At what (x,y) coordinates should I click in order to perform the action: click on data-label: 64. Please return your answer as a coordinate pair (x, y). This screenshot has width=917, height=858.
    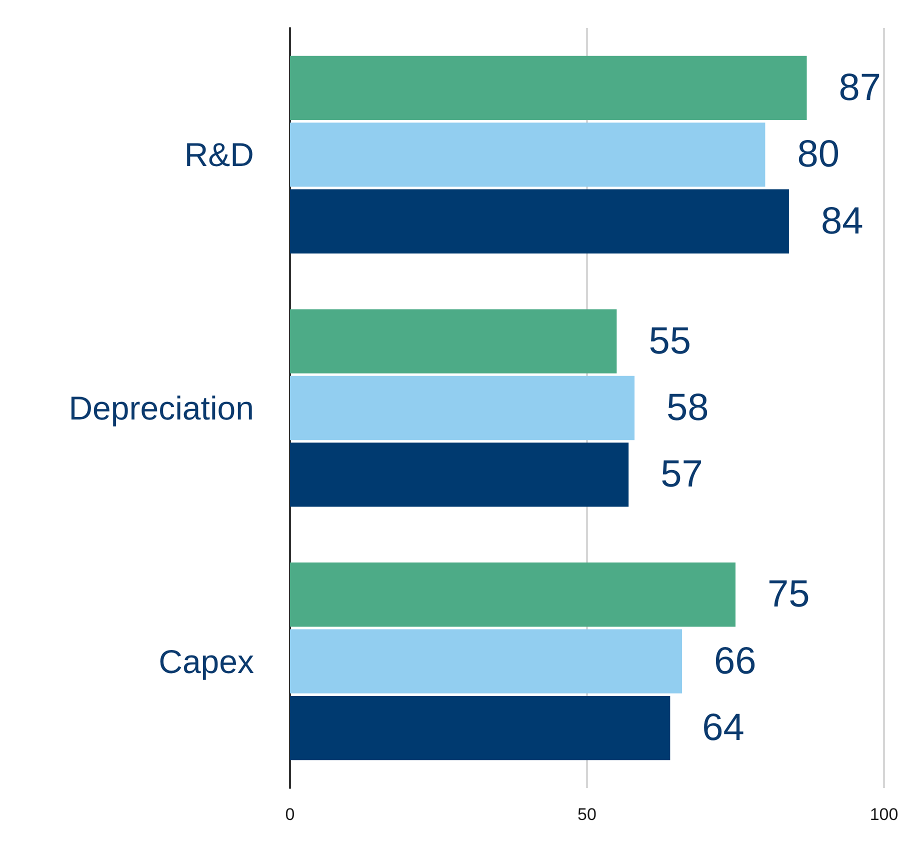
    Looking at the image, I should click on (723, 728).